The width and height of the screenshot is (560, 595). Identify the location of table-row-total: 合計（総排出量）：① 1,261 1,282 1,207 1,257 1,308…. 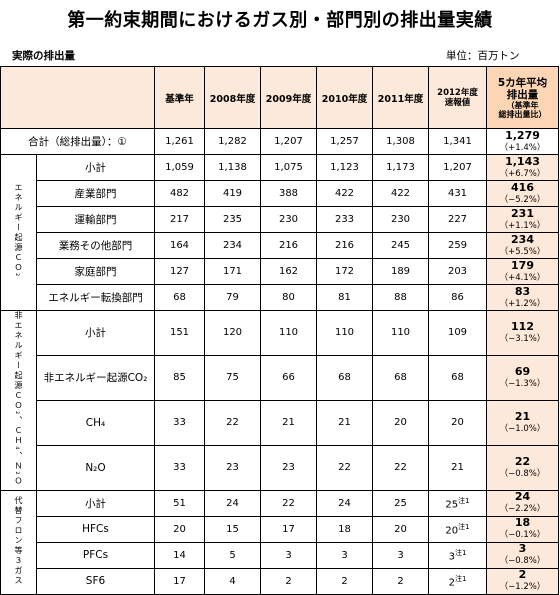
(279, 141).